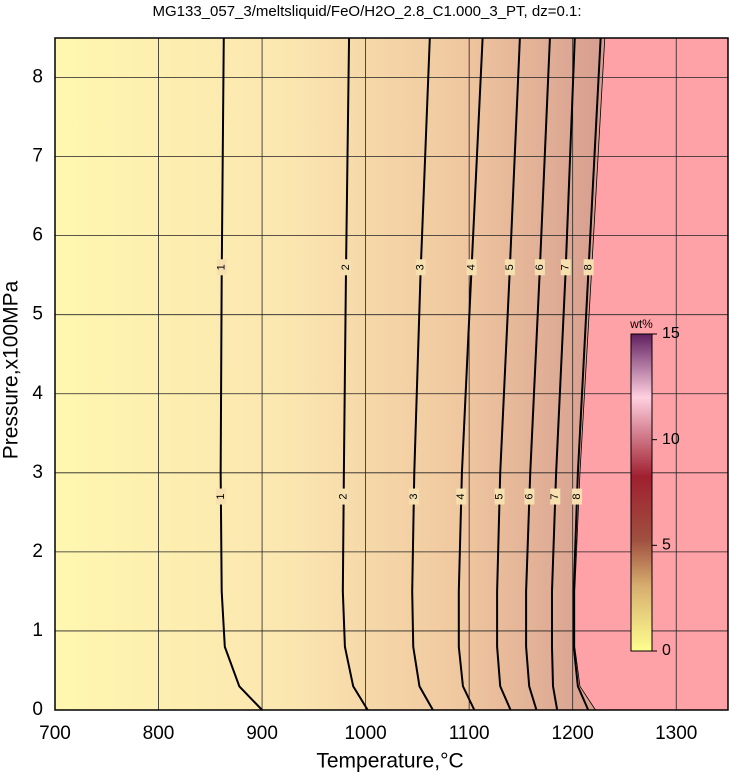 The width and height of the screenshot is (734, 781). Describe the element at coordinates (641, 324) in the screenshot. I see `colorbar-label: wt%` at that location.